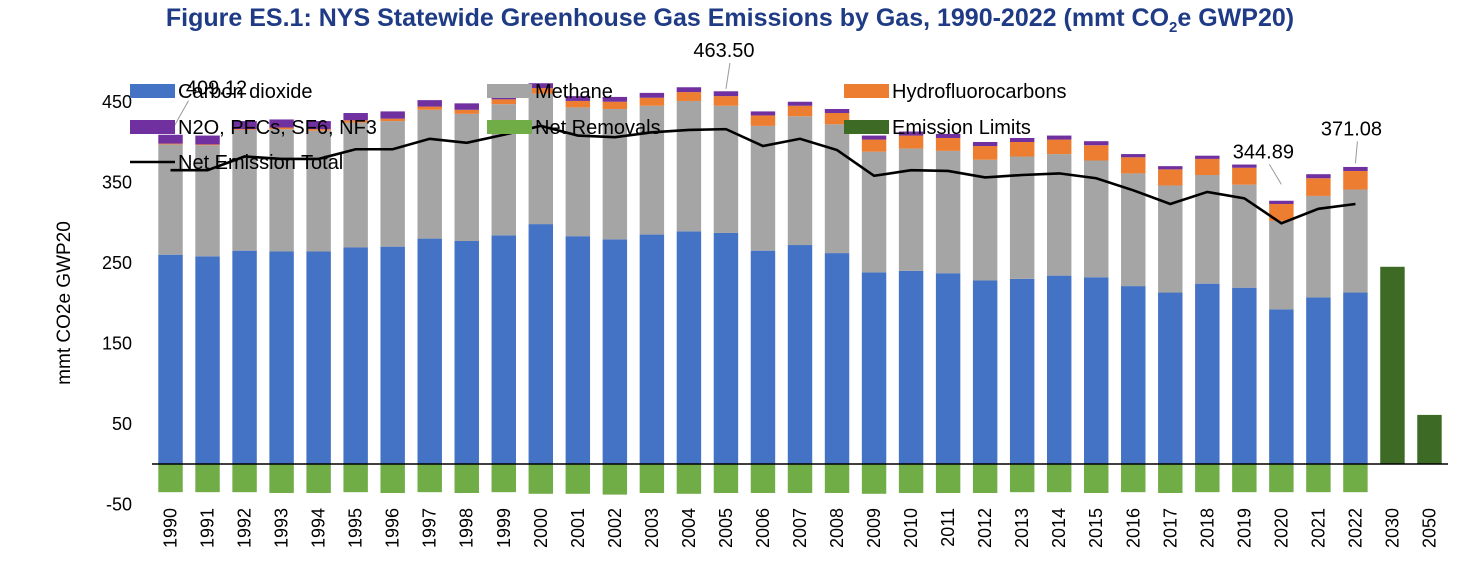 Image resolution: width=1460 pixels, height=572 pixels. What do you see at coordinates (245, 92) in the screenshot?
I see `legend-label-carbon-dioxide: Carbon dioxide` at bounding box center [245, 92].